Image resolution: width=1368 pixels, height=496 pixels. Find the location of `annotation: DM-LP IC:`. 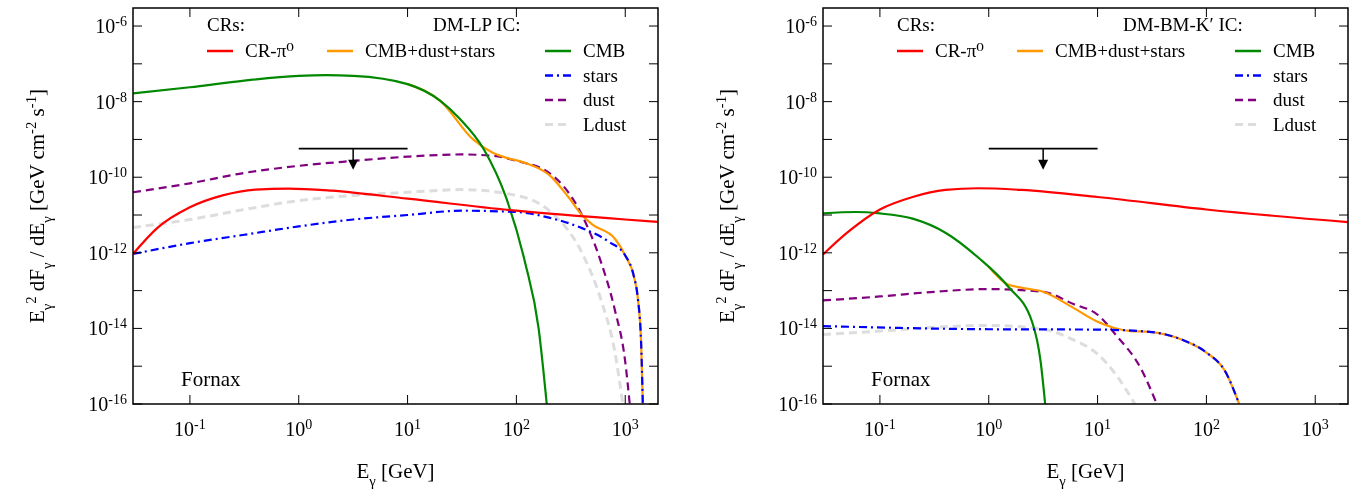

annotation: DM-LP IC: is located at coordinates (477, 24).